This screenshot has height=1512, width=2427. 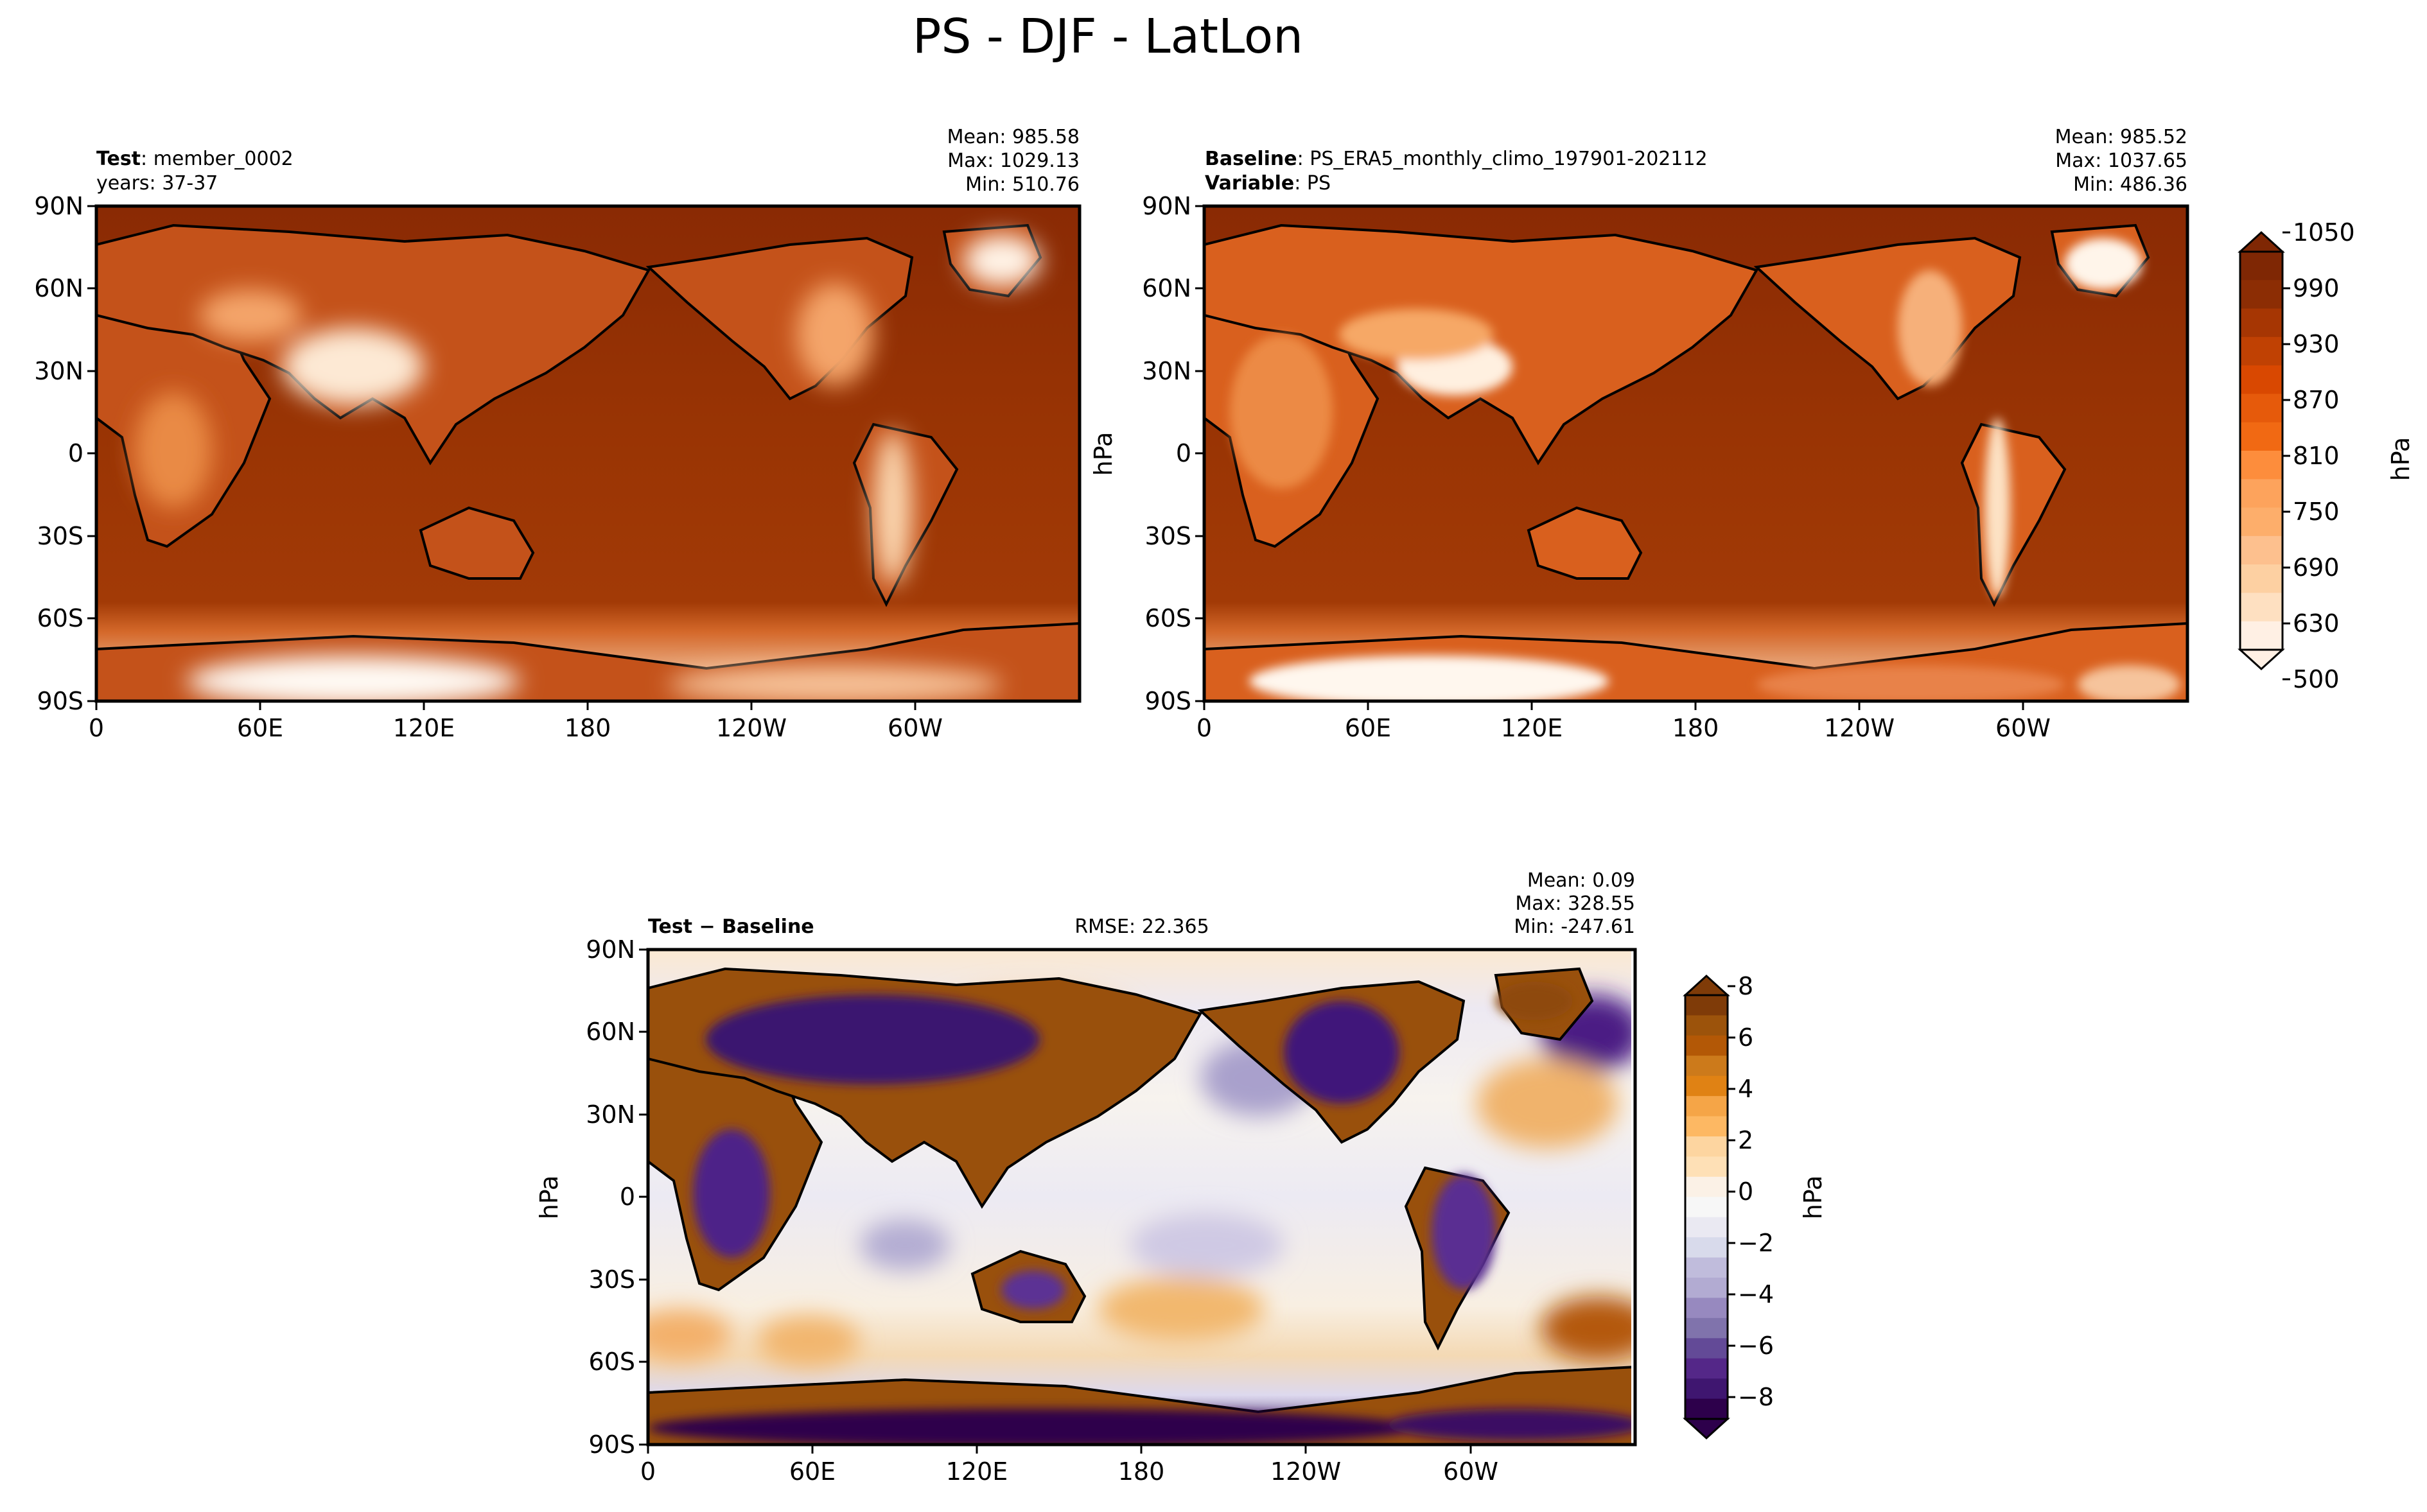 I want to click on test-highlands, so click(x=587, y=468).